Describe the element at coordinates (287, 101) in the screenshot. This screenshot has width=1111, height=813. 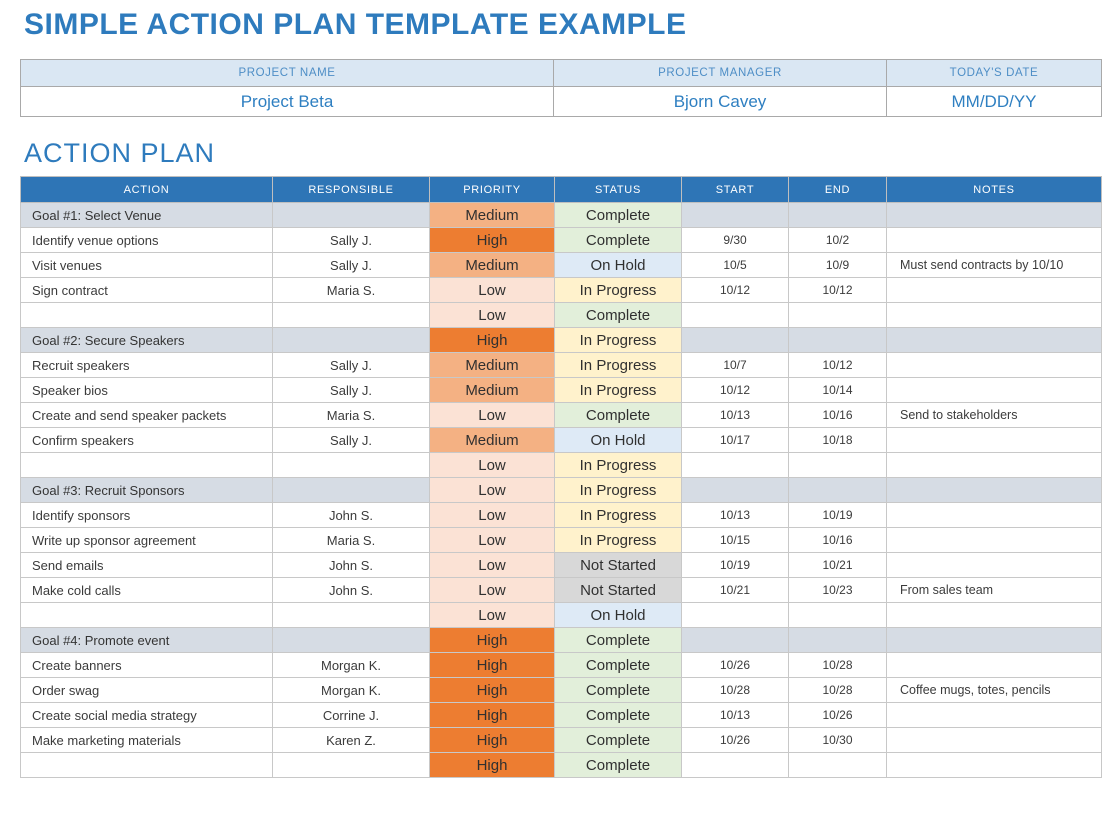
I see `project-name-cell: Project Beta` at that location.